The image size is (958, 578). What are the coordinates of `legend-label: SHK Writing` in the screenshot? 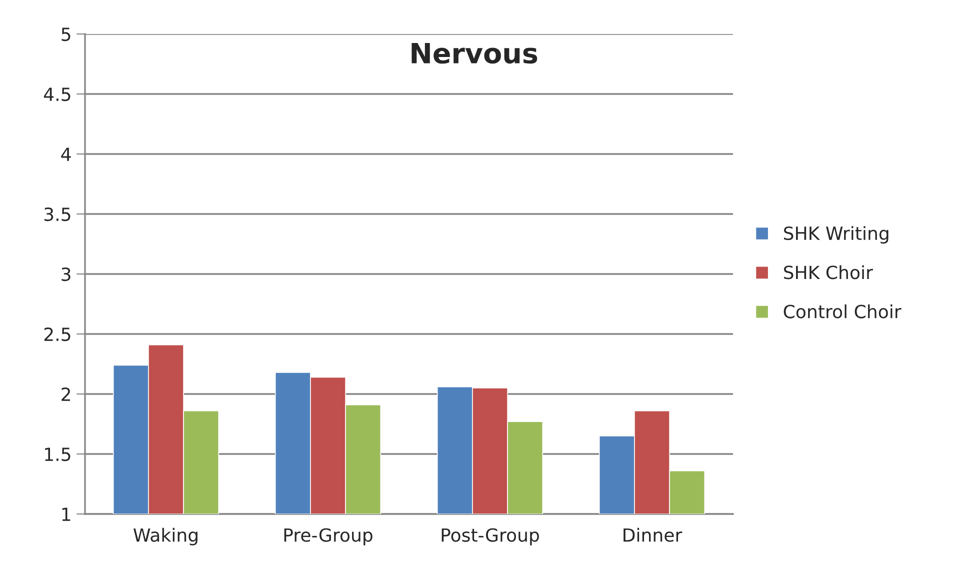 It's located at (836, 235).